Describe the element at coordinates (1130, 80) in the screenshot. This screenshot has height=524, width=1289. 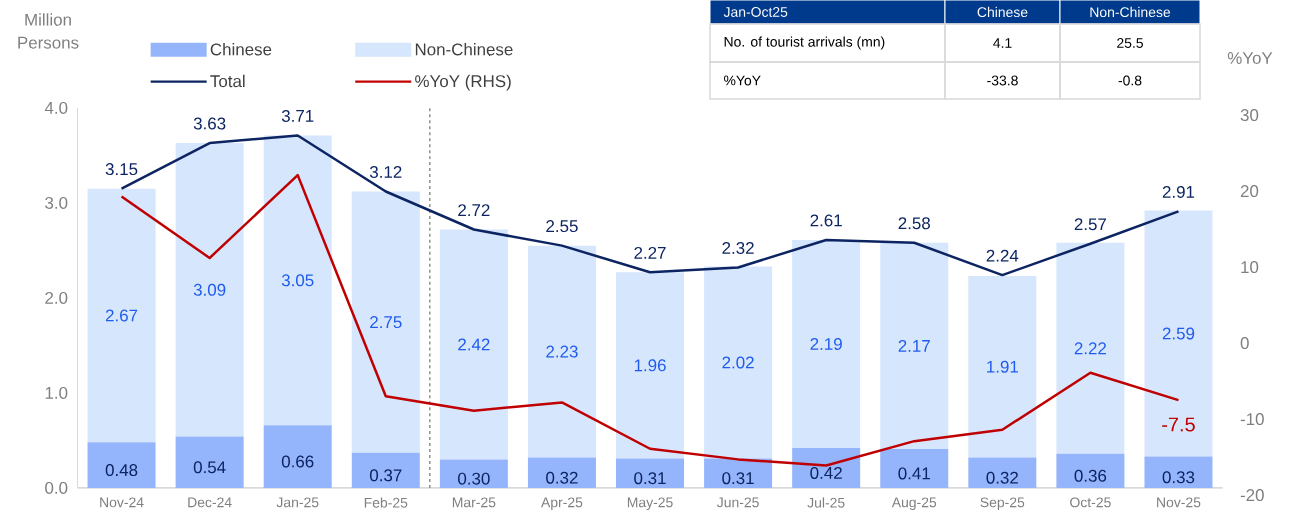
I see `text: -0.8` at that location.